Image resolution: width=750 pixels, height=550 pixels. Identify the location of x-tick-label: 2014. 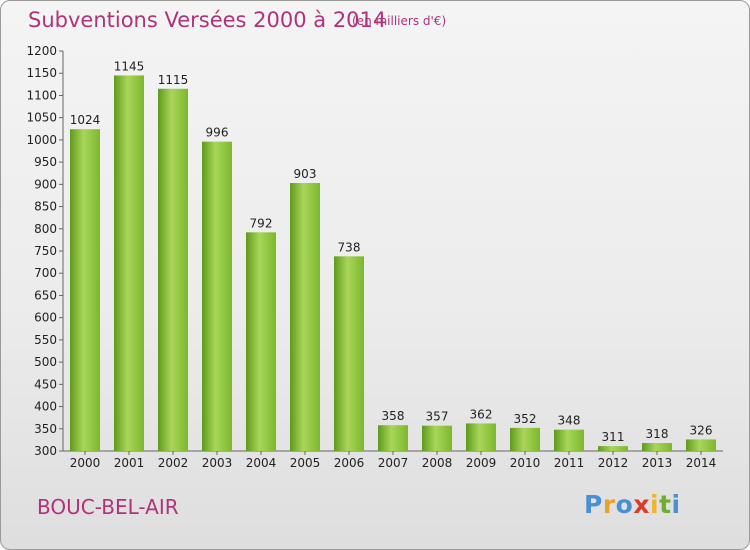
(701, 463).